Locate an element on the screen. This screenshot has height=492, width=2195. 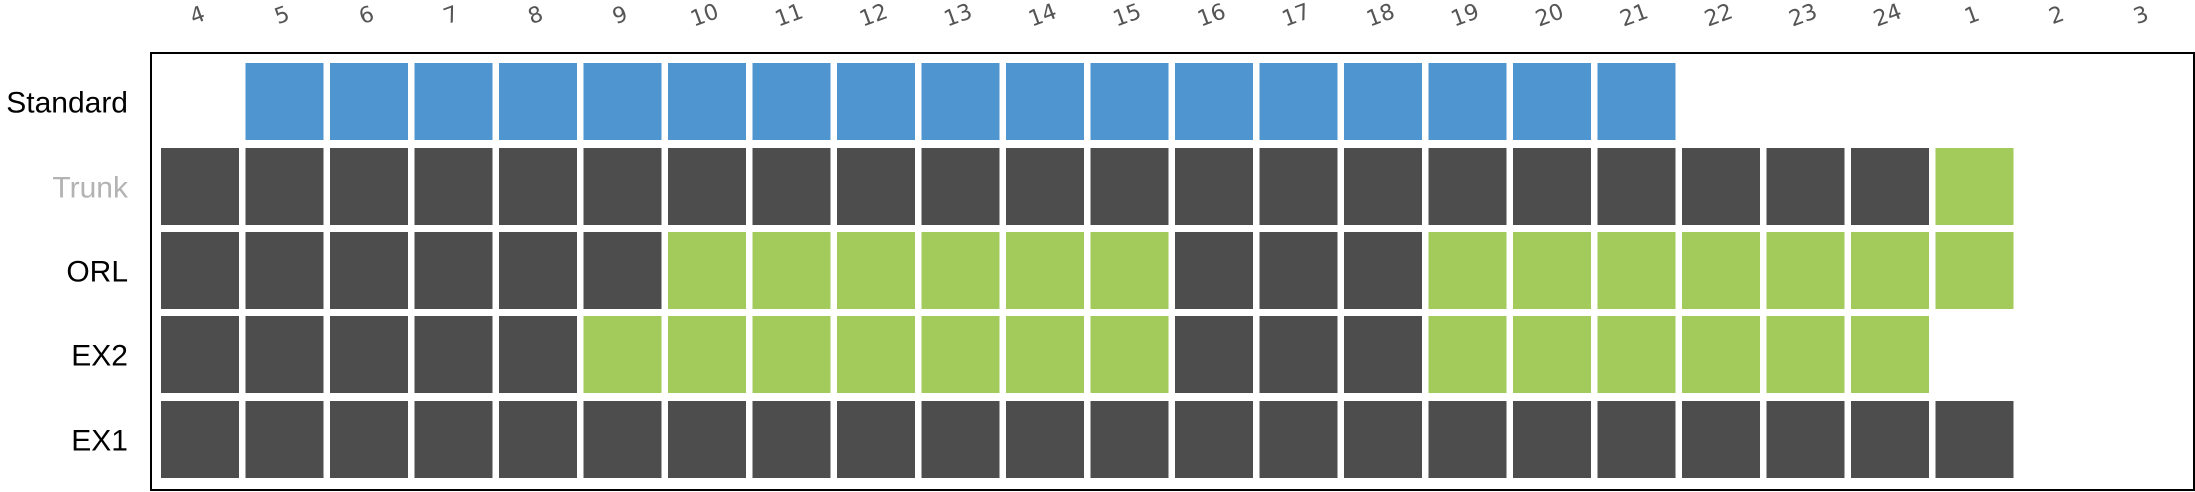
row-labels: Standard Trunk ORL EX2 EX1 is located at coordinates (67, 272).